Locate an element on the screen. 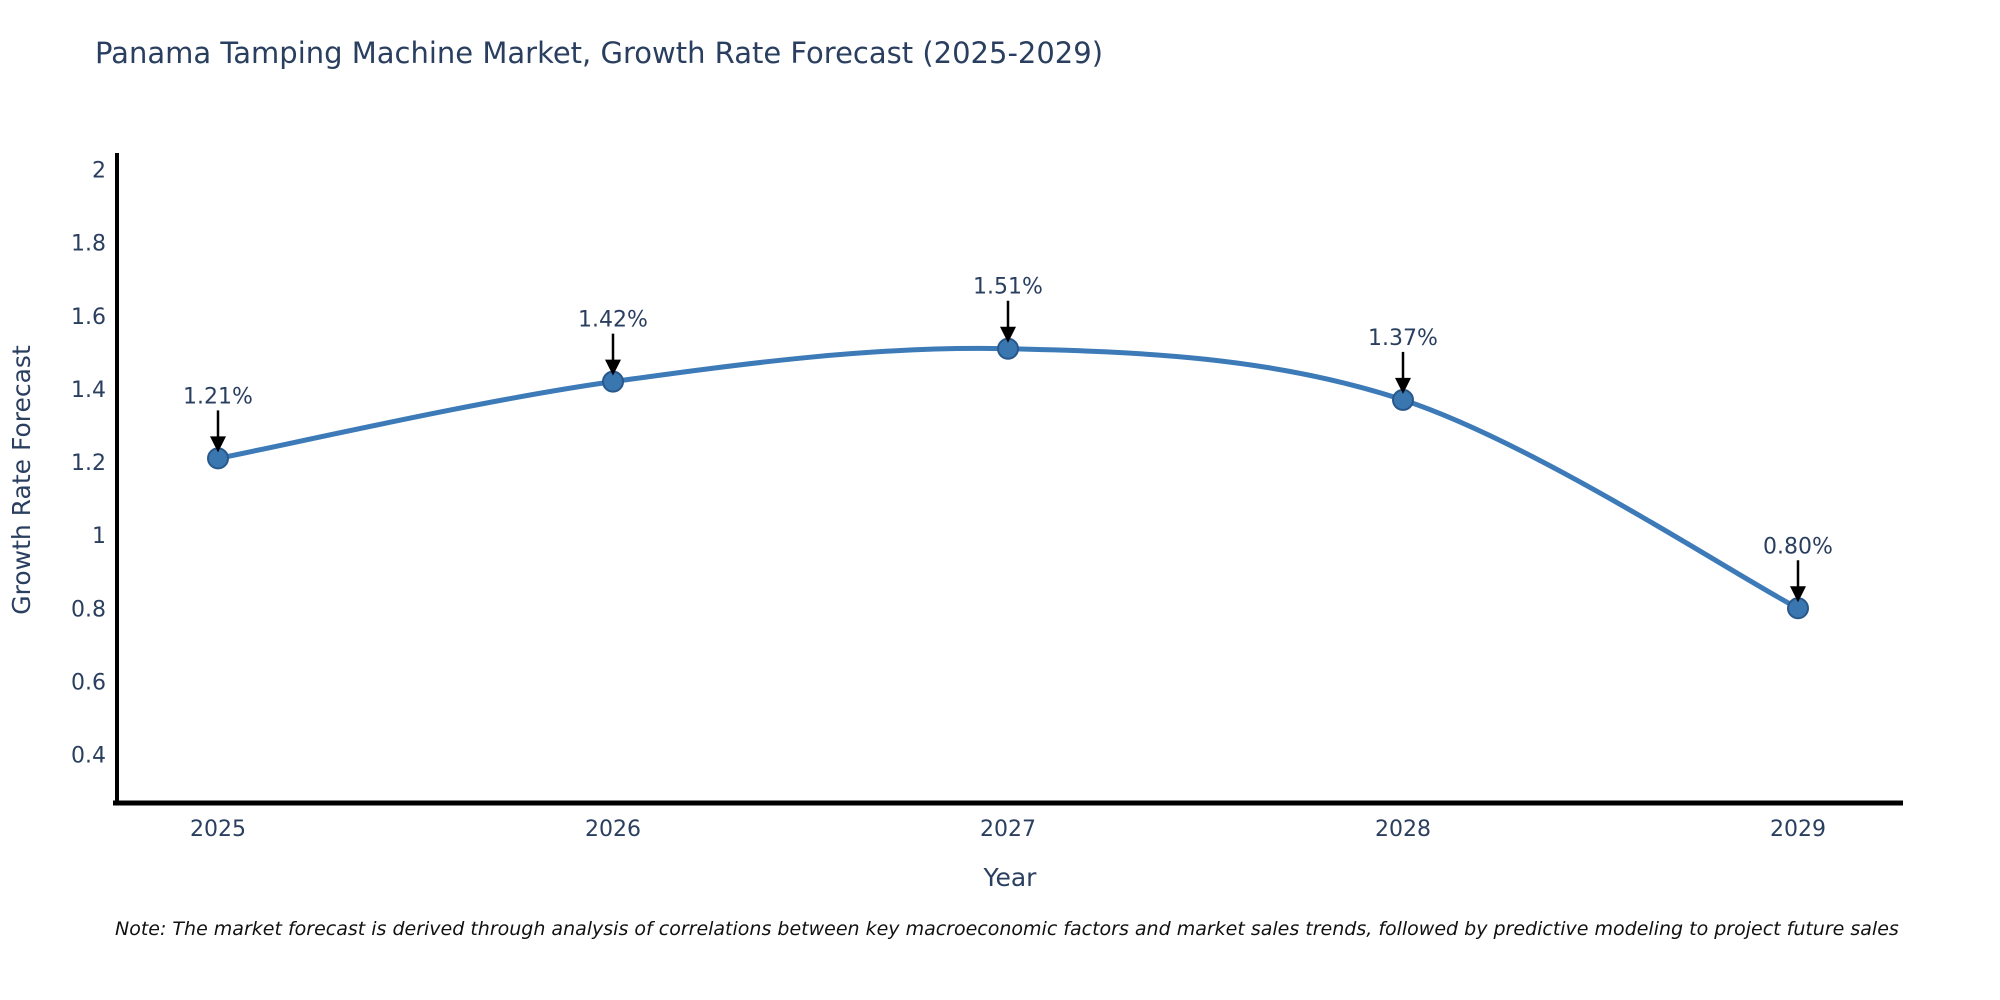 This screenshot has height=1000, width=2000. y-tick-label: 1.2 is located at coordinates (88, 463).